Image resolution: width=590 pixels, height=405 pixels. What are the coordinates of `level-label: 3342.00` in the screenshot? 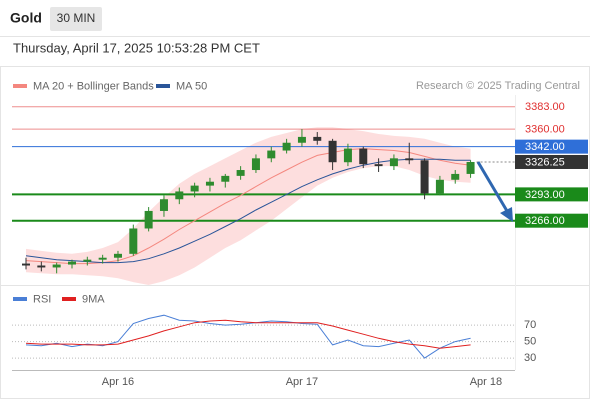 It's located at (545, 147).